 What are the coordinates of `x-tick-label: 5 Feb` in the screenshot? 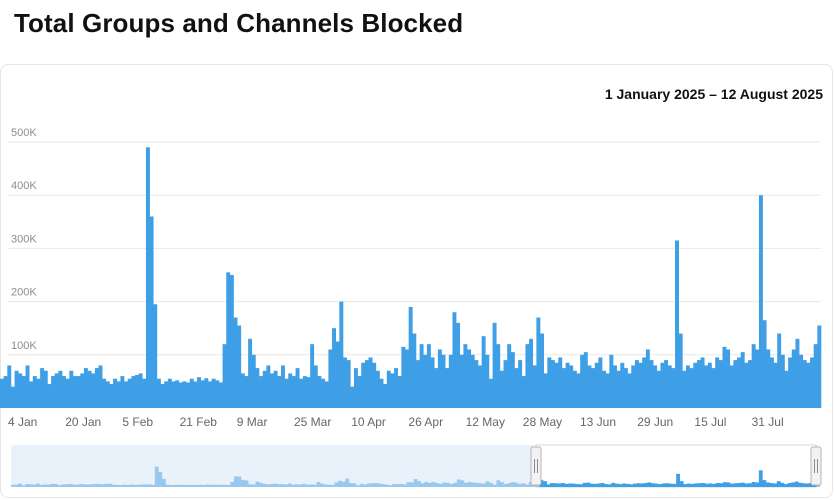 It's located at (137, 422).